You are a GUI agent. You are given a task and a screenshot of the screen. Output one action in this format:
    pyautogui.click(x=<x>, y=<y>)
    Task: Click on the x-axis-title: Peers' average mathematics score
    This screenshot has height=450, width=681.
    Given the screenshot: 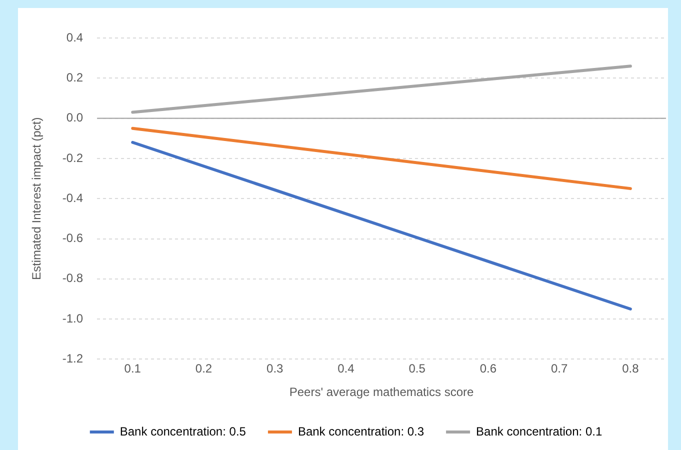 What is the action you would take?
    pyautogui.click(x=381, y=392)
    